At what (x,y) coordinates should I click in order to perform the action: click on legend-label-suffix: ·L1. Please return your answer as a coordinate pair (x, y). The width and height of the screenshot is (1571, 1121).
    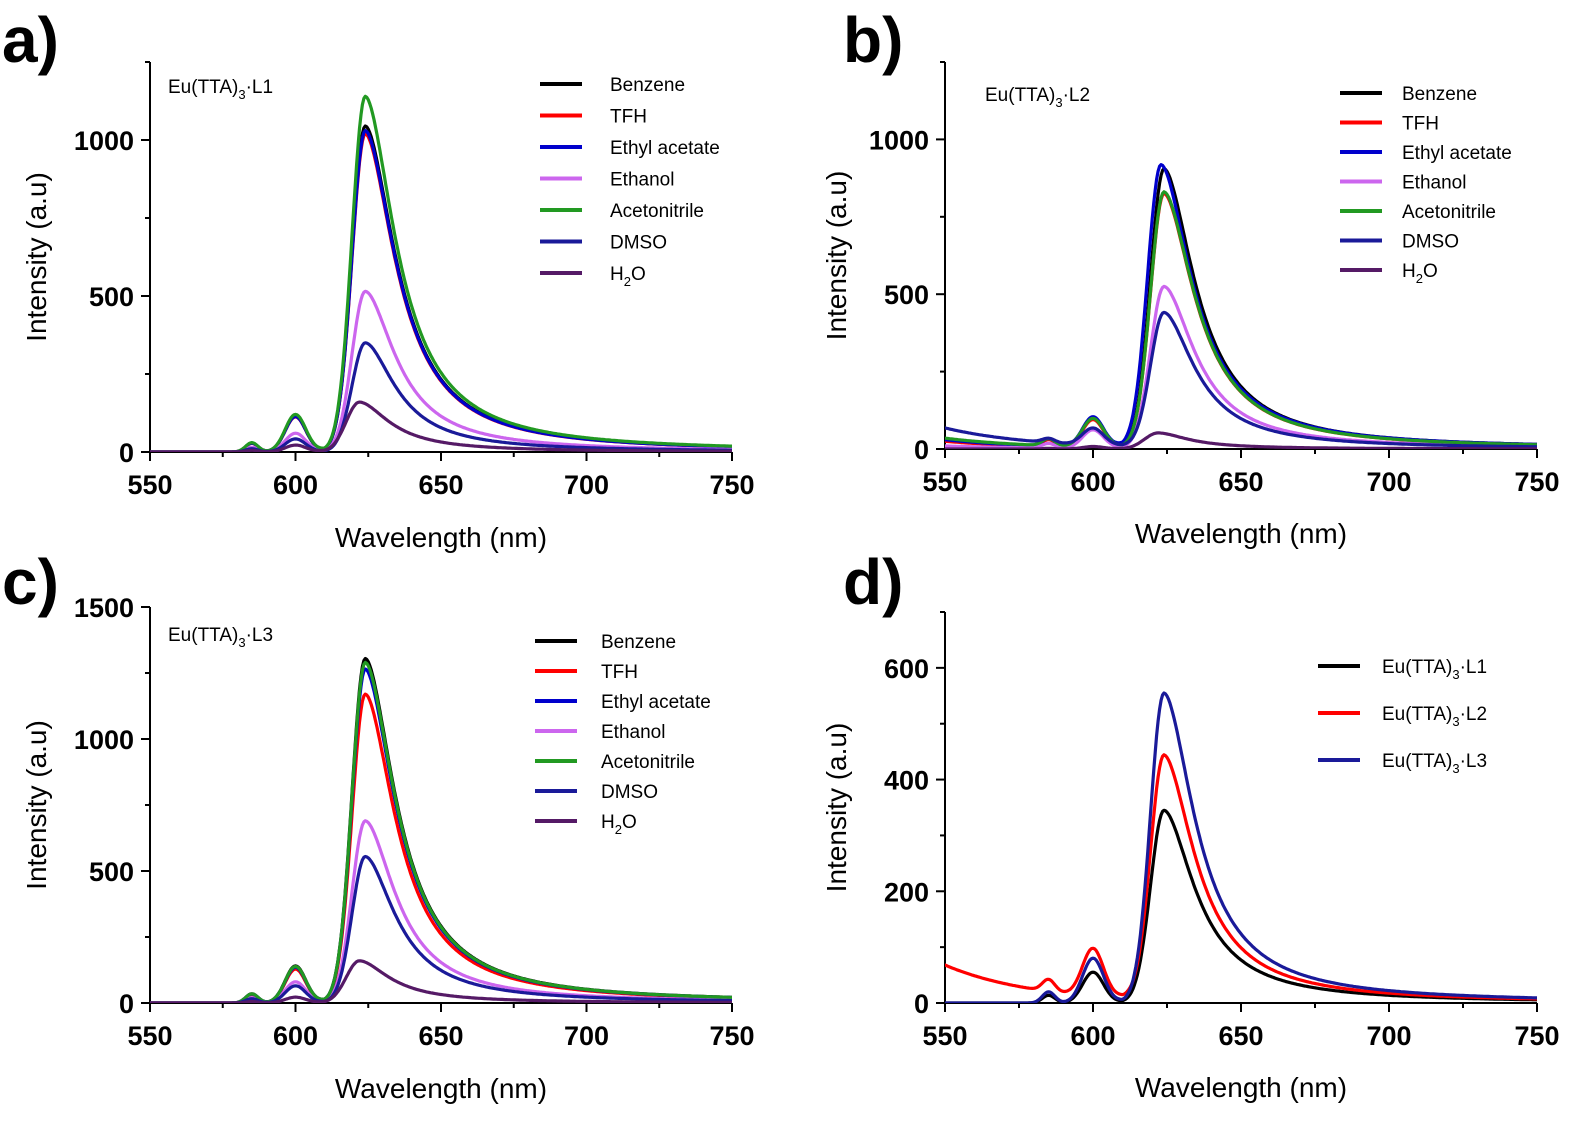
    Looking at the image, I should click on (1473, 667).